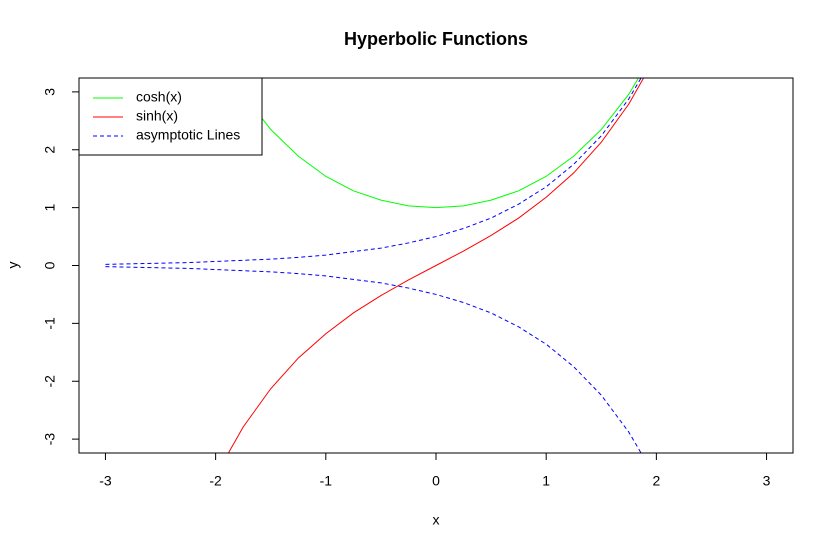  Describe the element at coordinates (157, 116) in the screenshot. I see `legend-label: sinh(x)` at that location.